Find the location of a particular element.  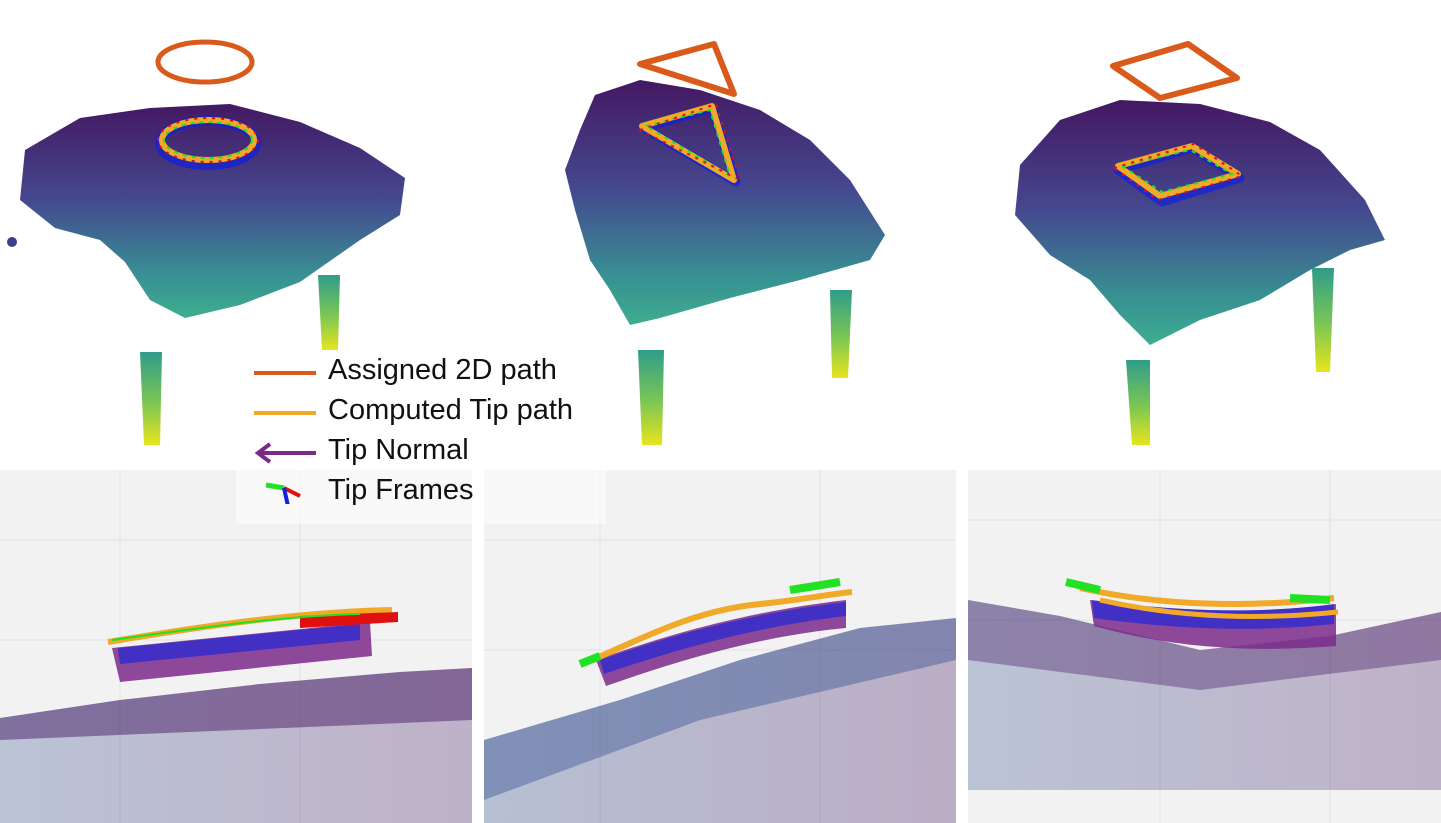

top-panel-circle is located at coordinates (206, 242).